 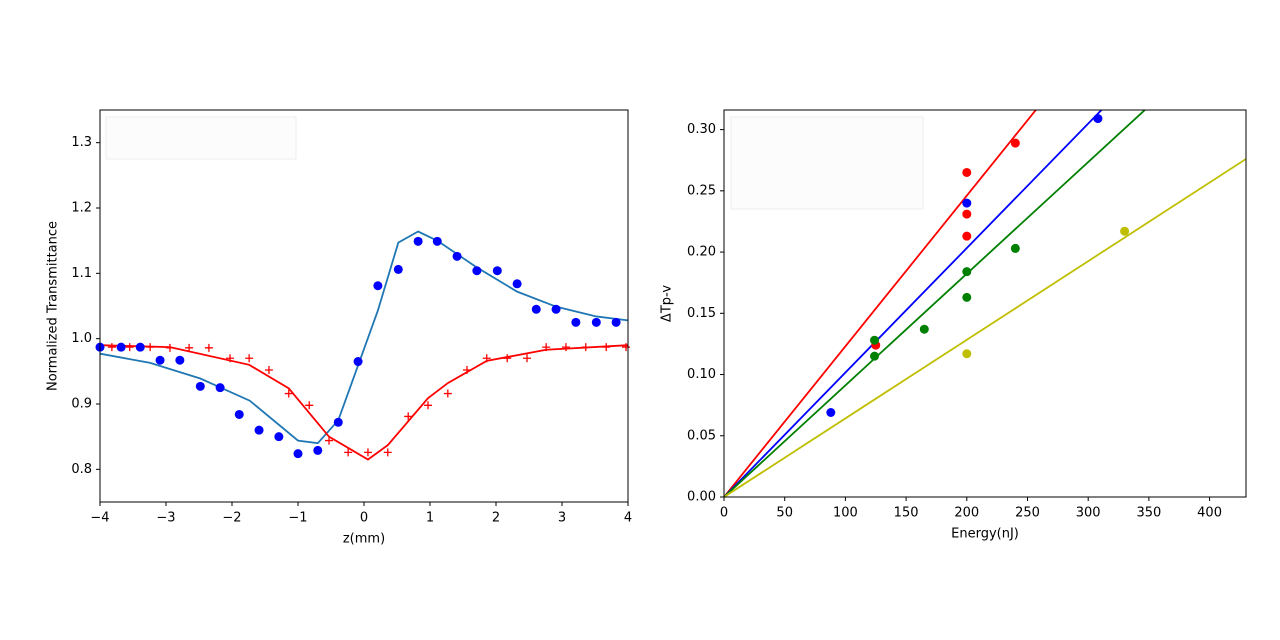 What do you see at coordinates (966, 513) in the screenshot?
I see `x-tick-label: 200` at bounding box center [966, 513].